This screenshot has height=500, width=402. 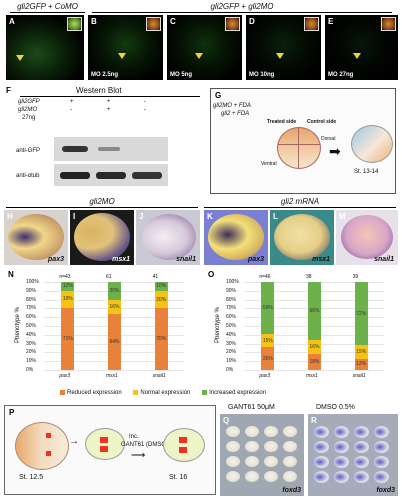 What do you see at coordinates (10, 216) in the screenshot?
I see `panel-label-h: H` at bounding box center [10, 216].